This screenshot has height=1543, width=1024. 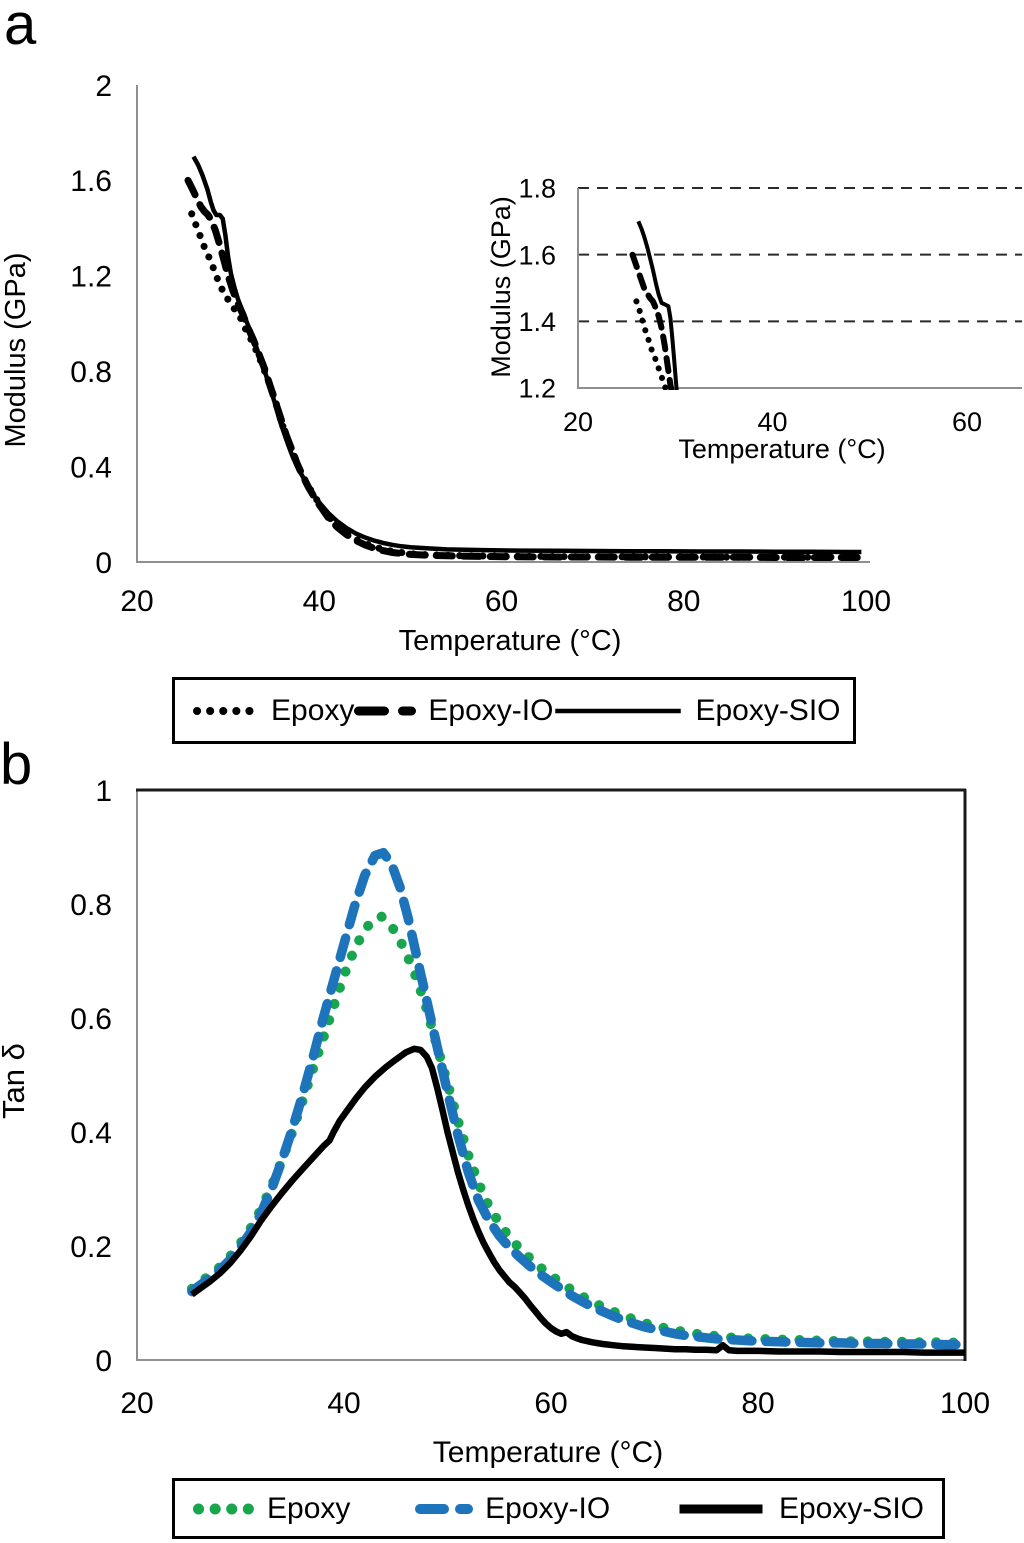 I want to click on inset-y-tick-label: 1.8, so click(x=537, y=189).